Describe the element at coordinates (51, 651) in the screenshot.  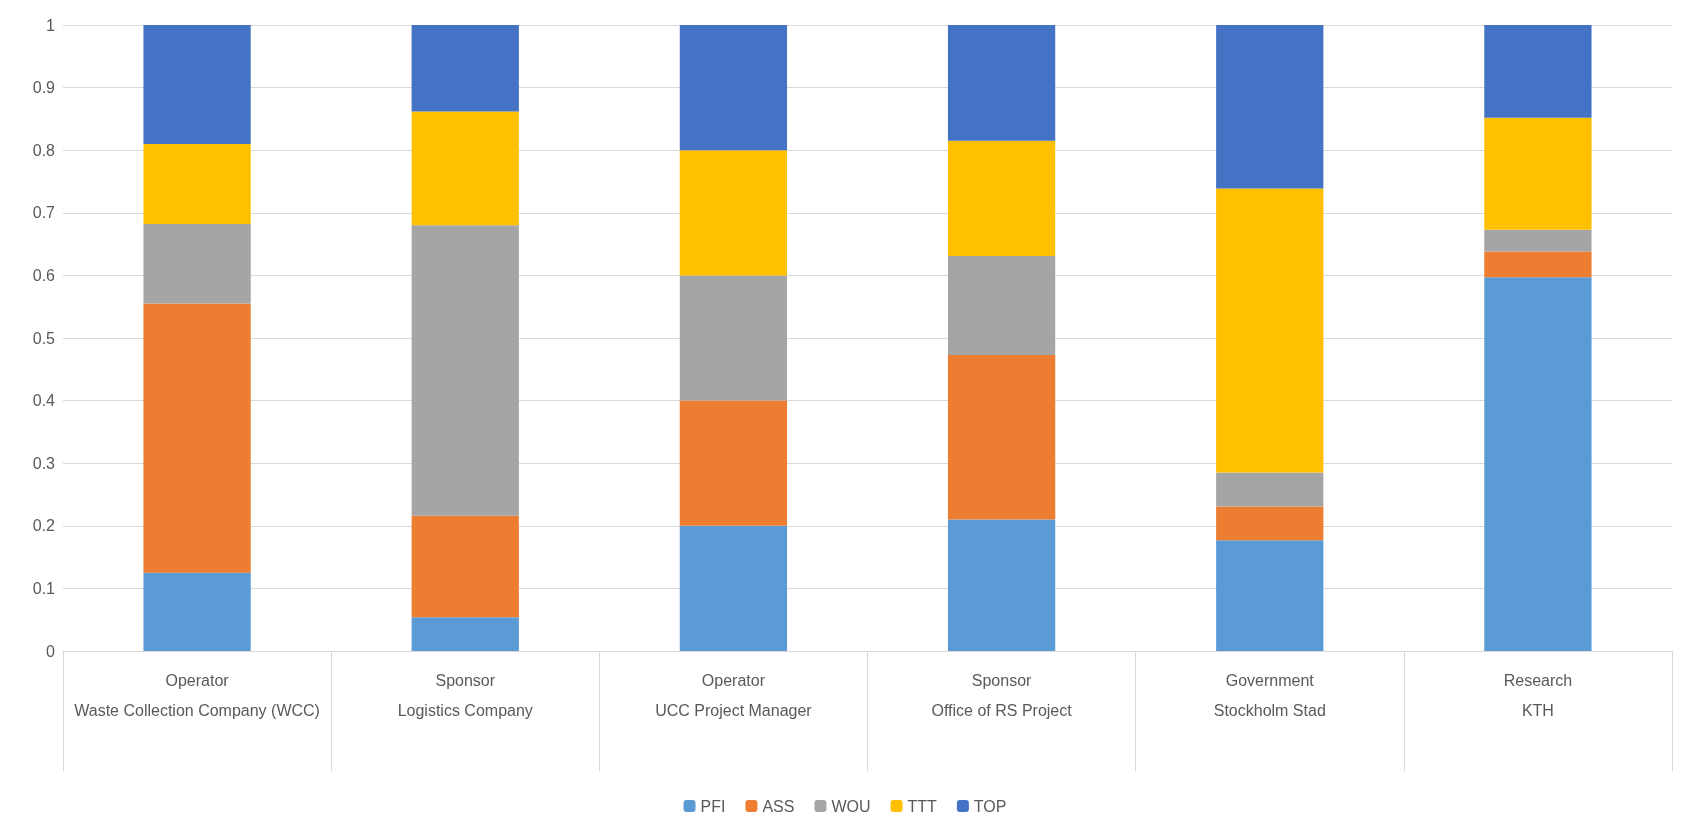
I see `y-tick-label: 0` at that location.